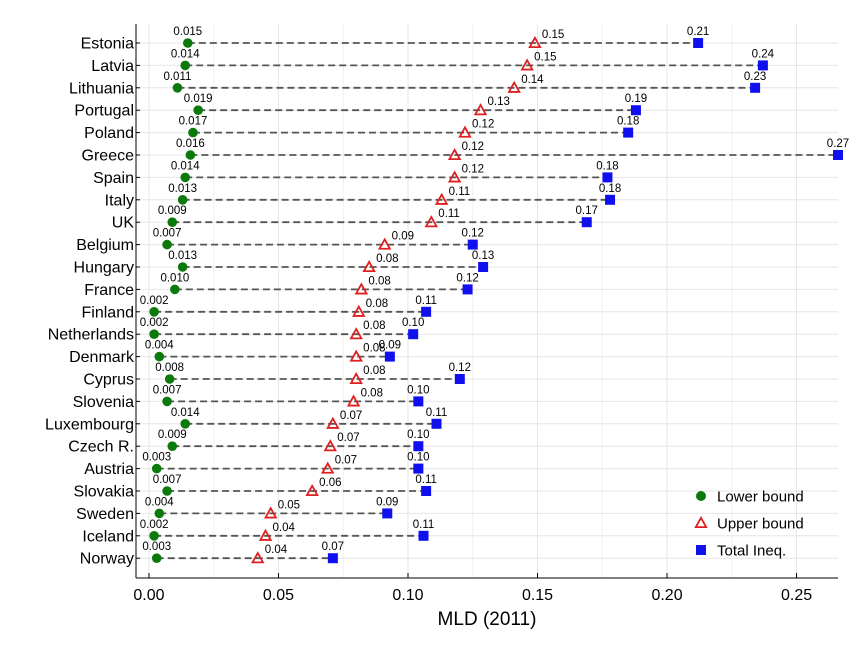  Describe the element at coordinates (407, 595) in the screenshot. I see `x-tick-label: 0.10` at that location.